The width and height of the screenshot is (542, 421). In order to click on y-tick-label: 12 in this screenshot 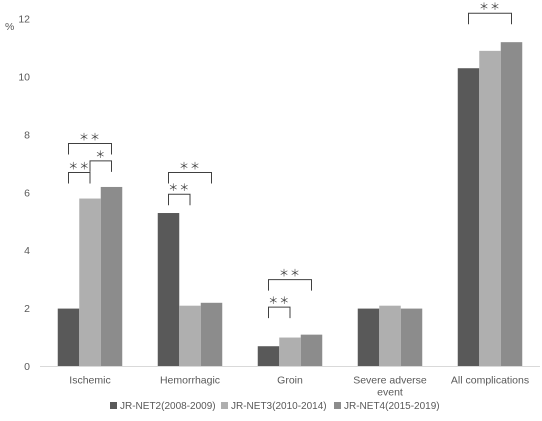, I will do `click(24, 20)`.